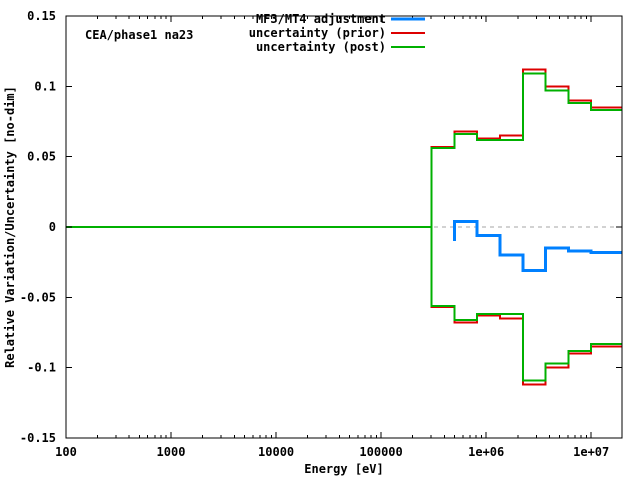 The image size is (640, 480). Describe the element at coordinates (41, 368) in the screenshot. I see `y-tick-label: -0.1` at that location.